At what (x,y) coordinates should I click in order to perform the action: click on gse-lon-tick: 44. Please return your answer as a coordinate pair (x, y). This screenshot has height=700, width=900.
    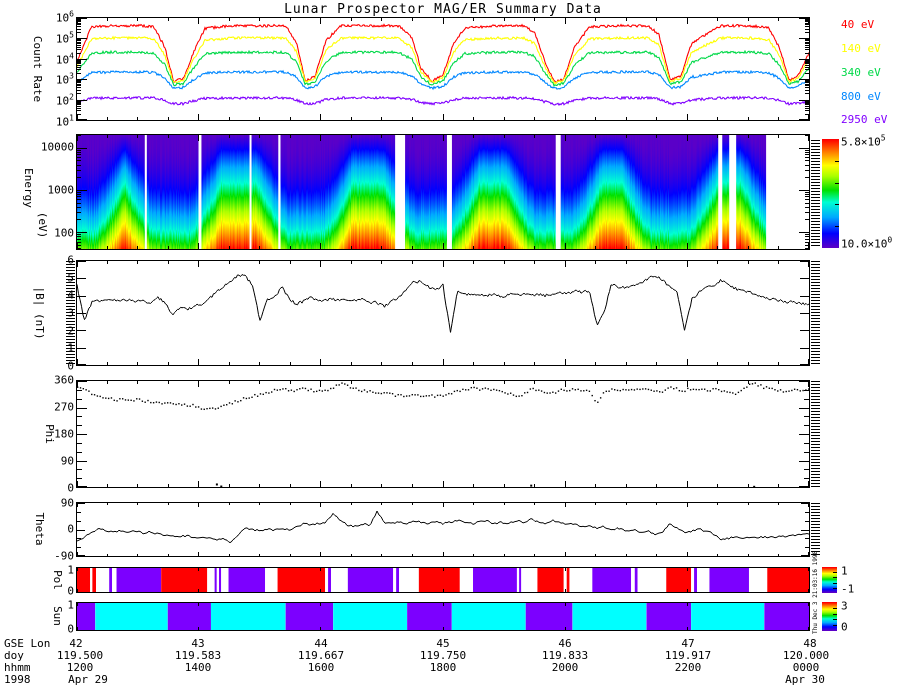
    Looking at the image, I should click on (321, 643).